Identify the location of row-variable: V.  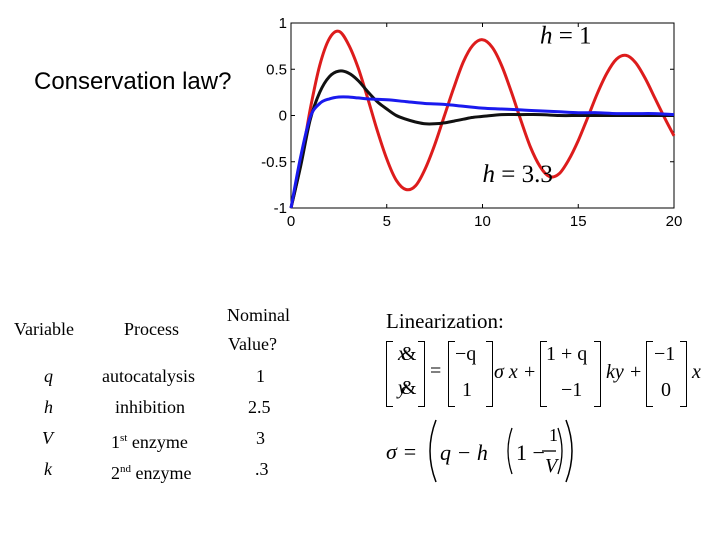
(47, 438).